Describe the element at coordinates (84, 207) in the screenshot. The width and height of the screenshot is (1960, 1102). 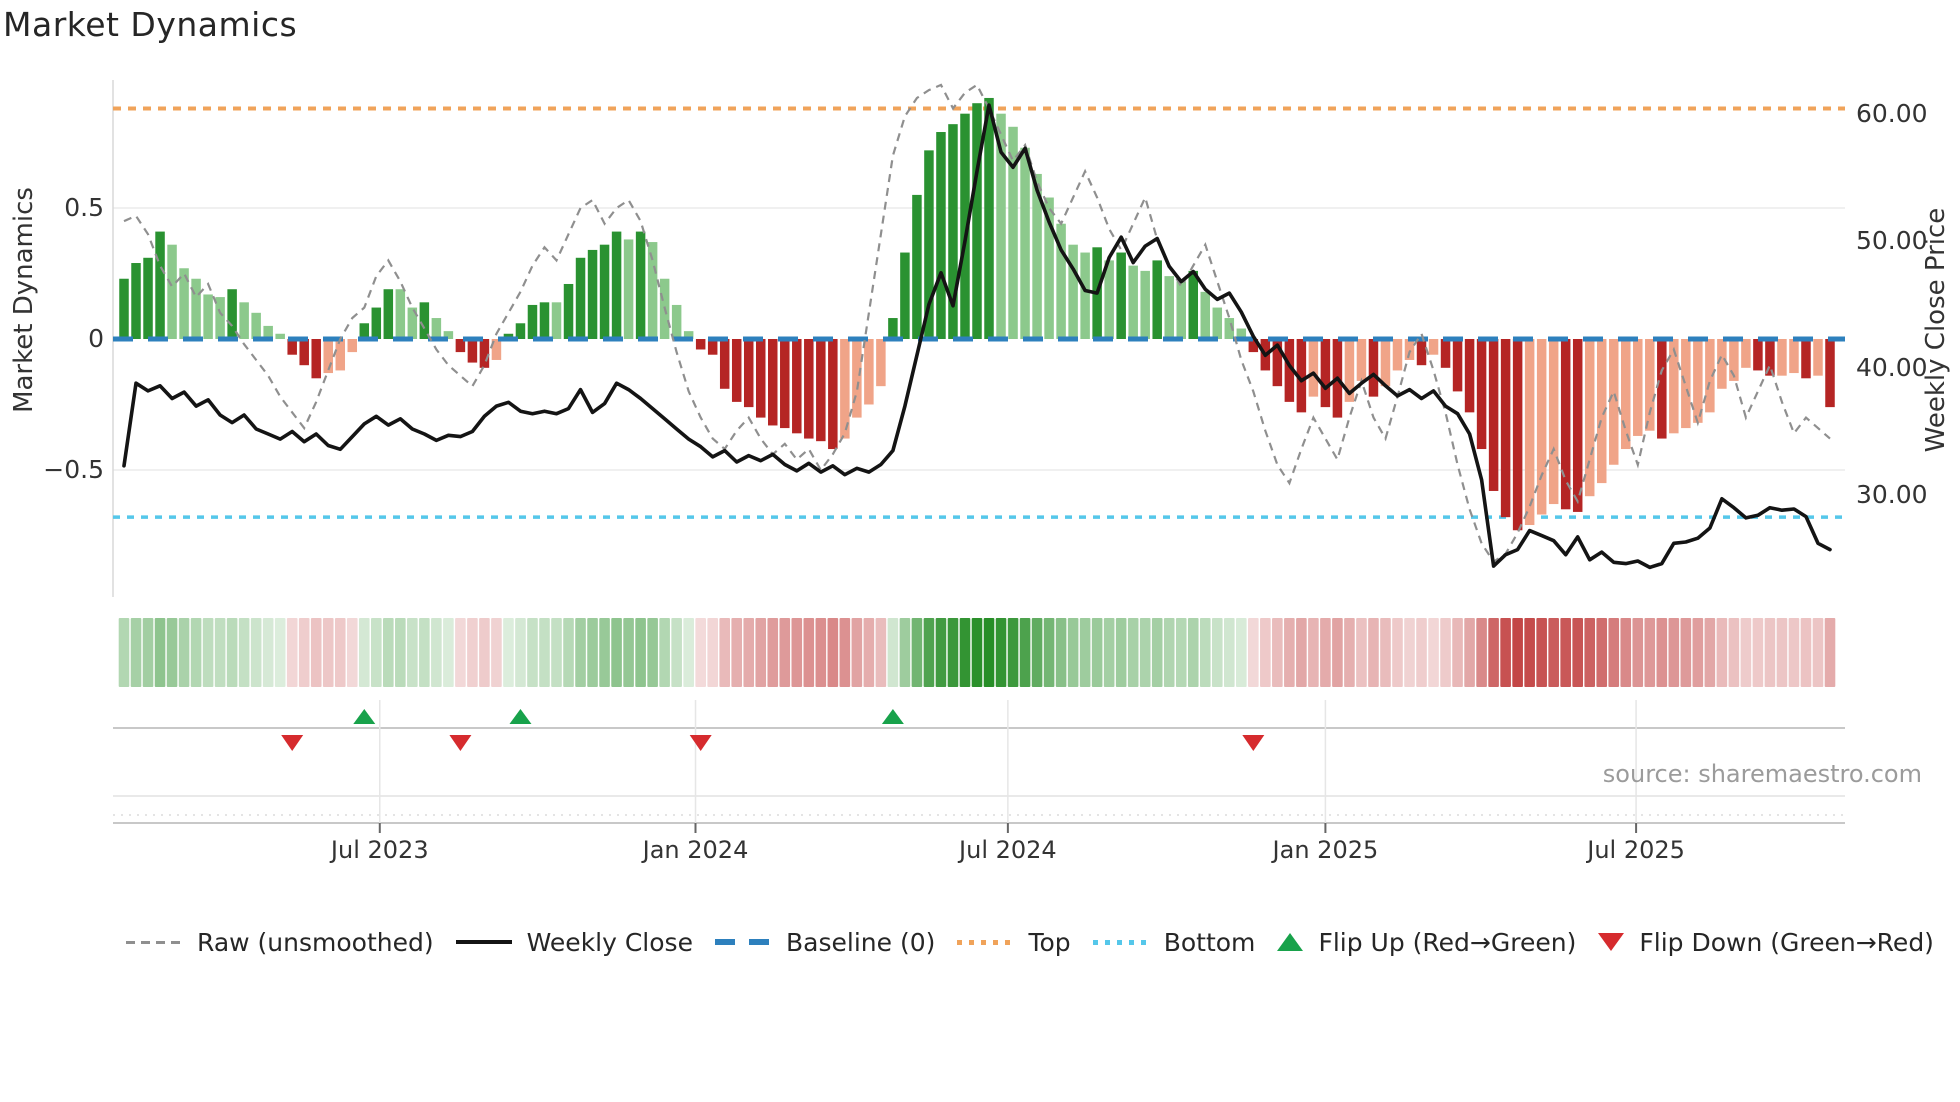
I see `y-tick-left-0: 0.5` at that location.